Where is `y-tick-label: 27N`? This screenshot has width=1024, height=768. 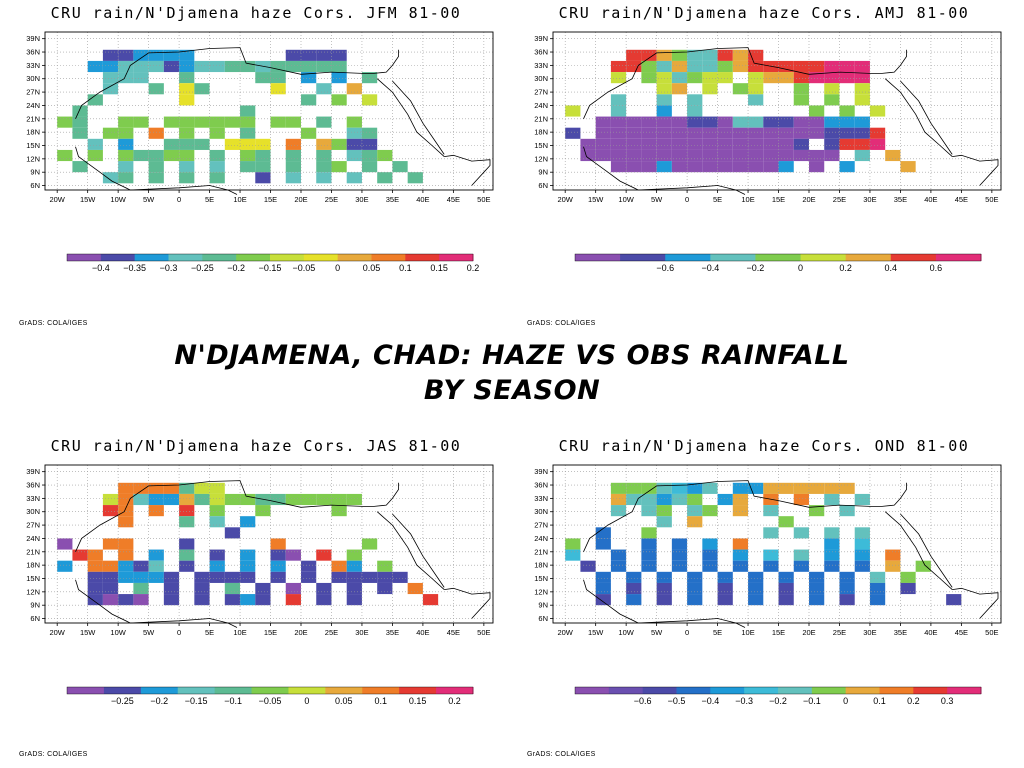 y-tick-label: 27N is located at coordinates (33, 92).